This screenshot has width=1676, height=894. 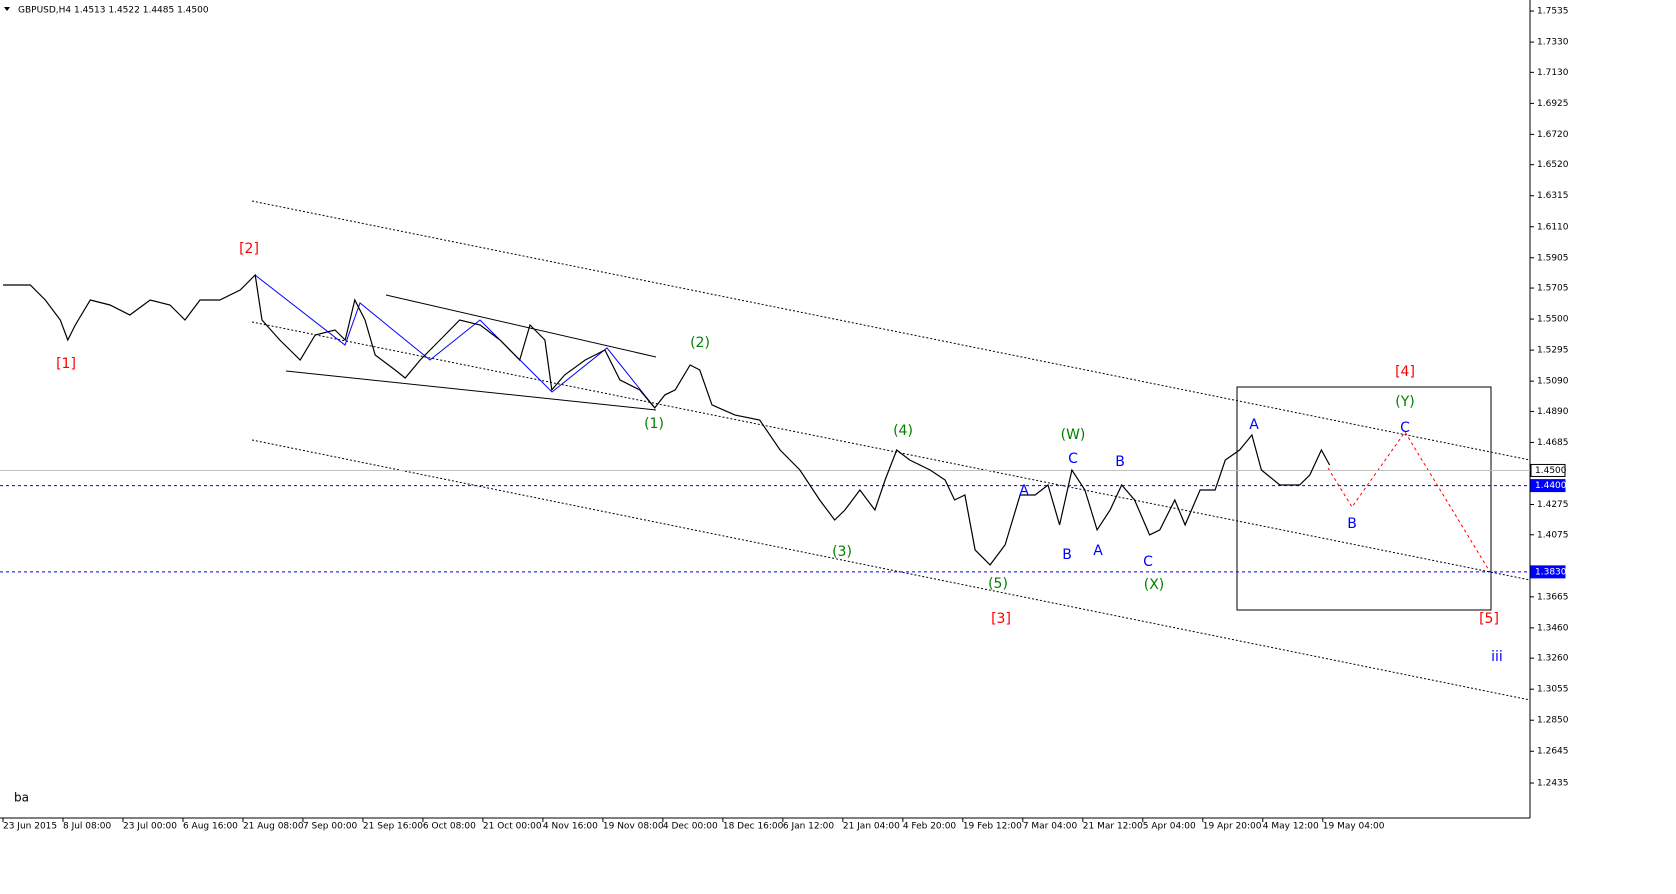 What do you see at coordinates (1553, 135) in the screenshot?
I see `y-tick-label: 1.6720` at bounding box center [1553, 135].